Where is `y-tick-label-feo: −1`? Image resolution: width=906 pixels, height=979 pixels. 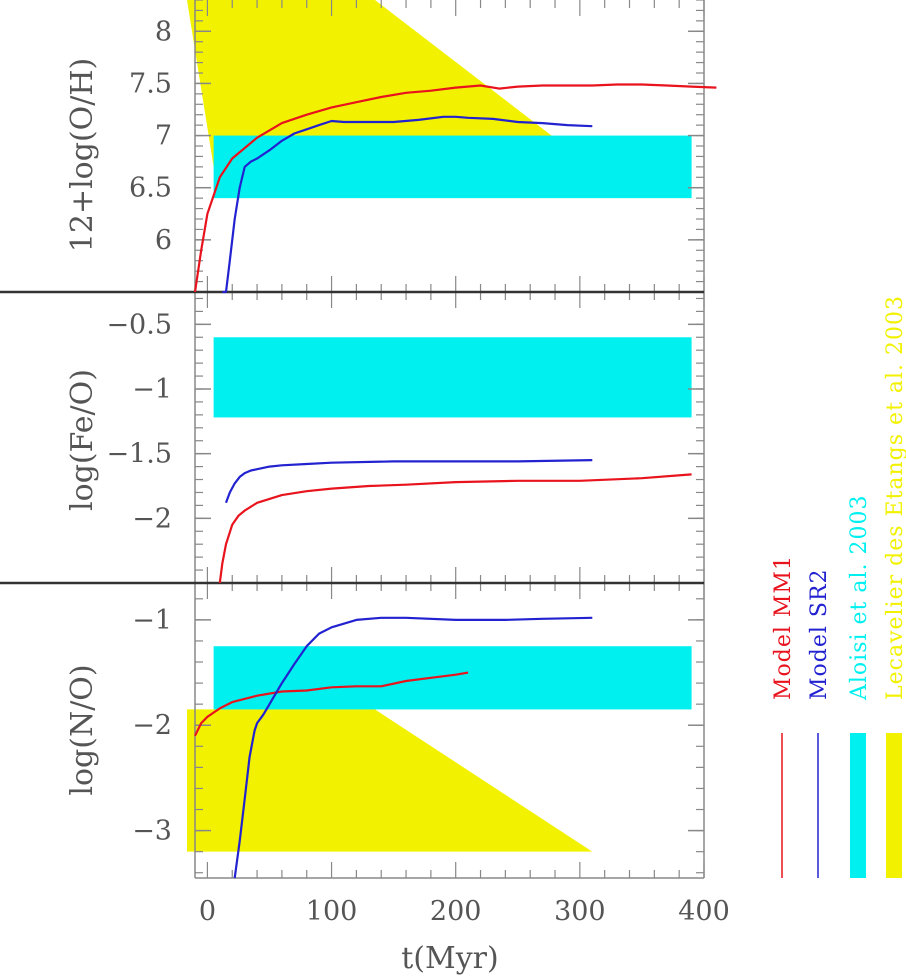
y-tick-label-feo: −1 is located at coordinates (152, 389).